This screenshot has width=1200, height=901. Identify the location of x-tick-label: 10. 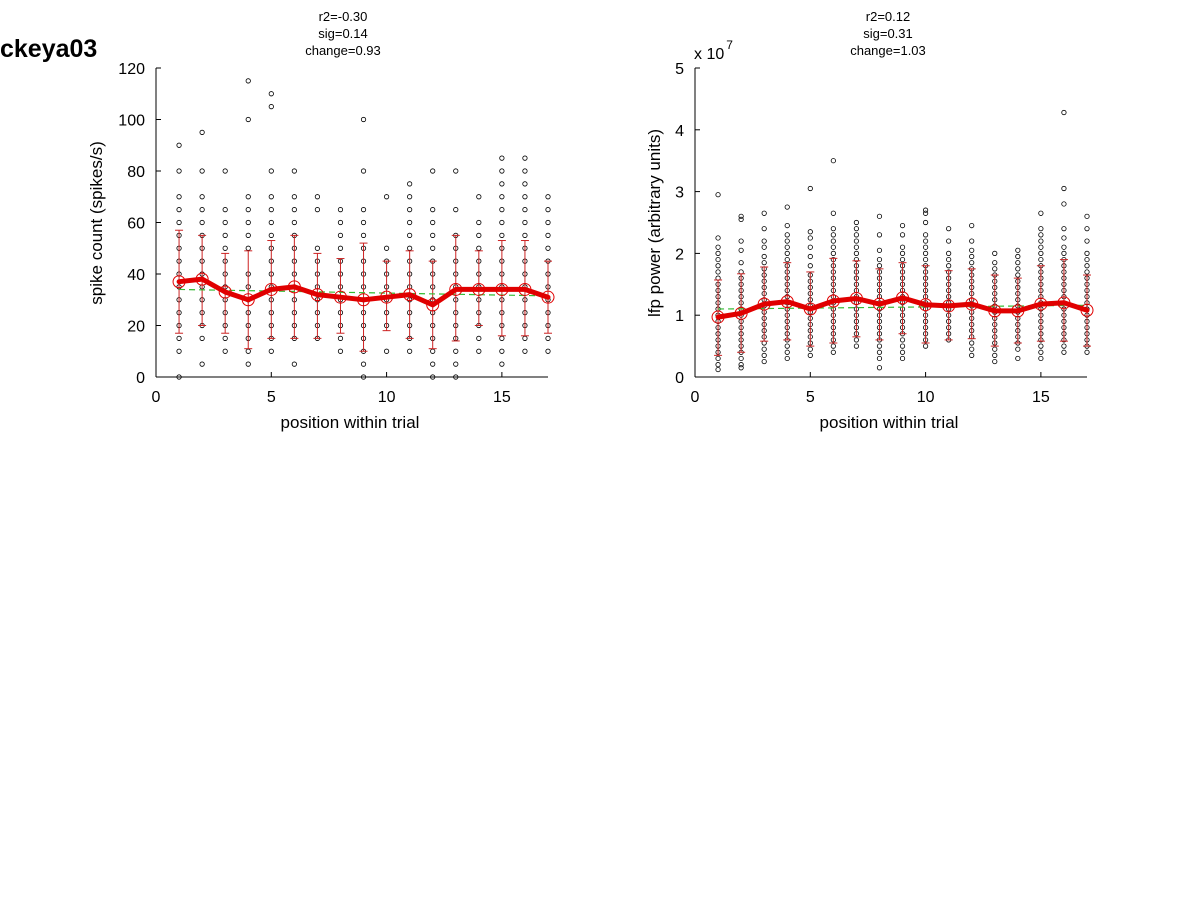
(926, 397).